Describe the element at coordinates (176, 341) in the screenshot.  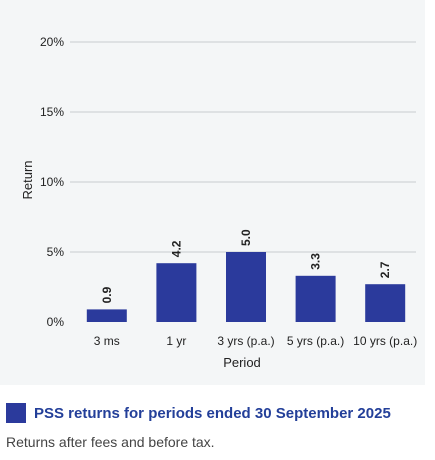
I see `x-tick-label: 1 yr` at that location.